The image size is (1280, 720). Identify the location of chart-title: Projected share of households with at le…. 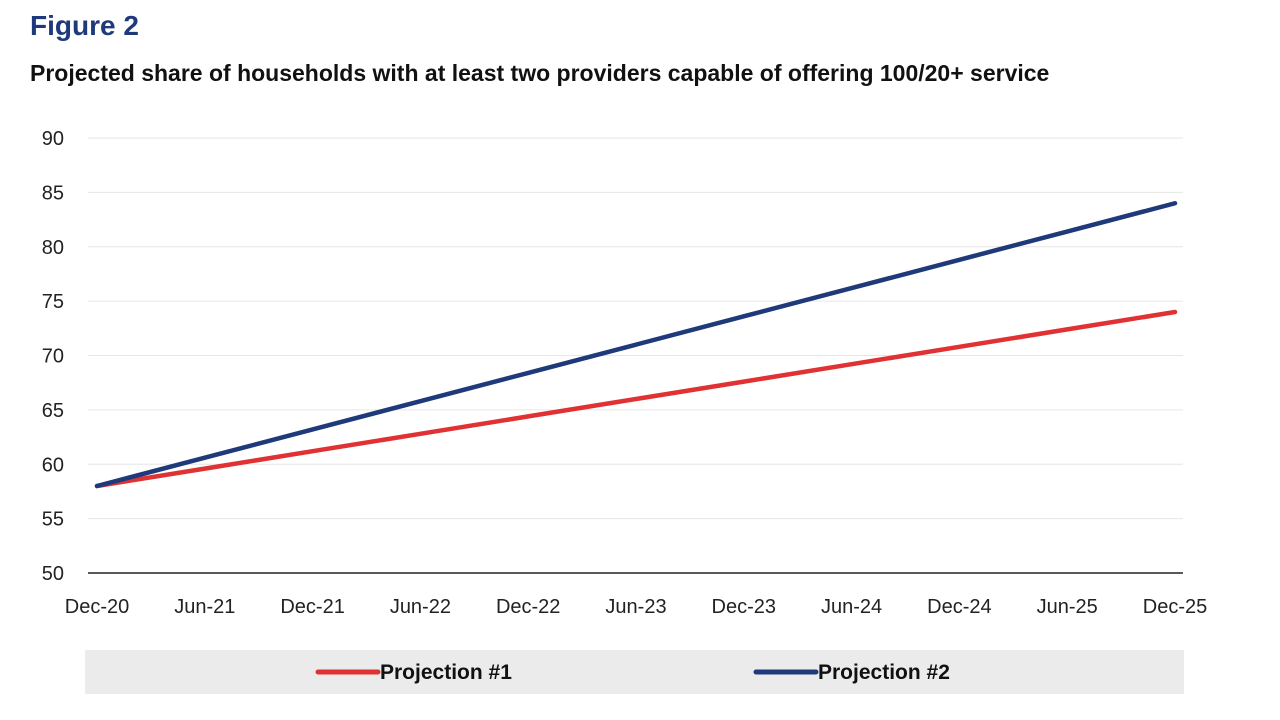
(540, 73).